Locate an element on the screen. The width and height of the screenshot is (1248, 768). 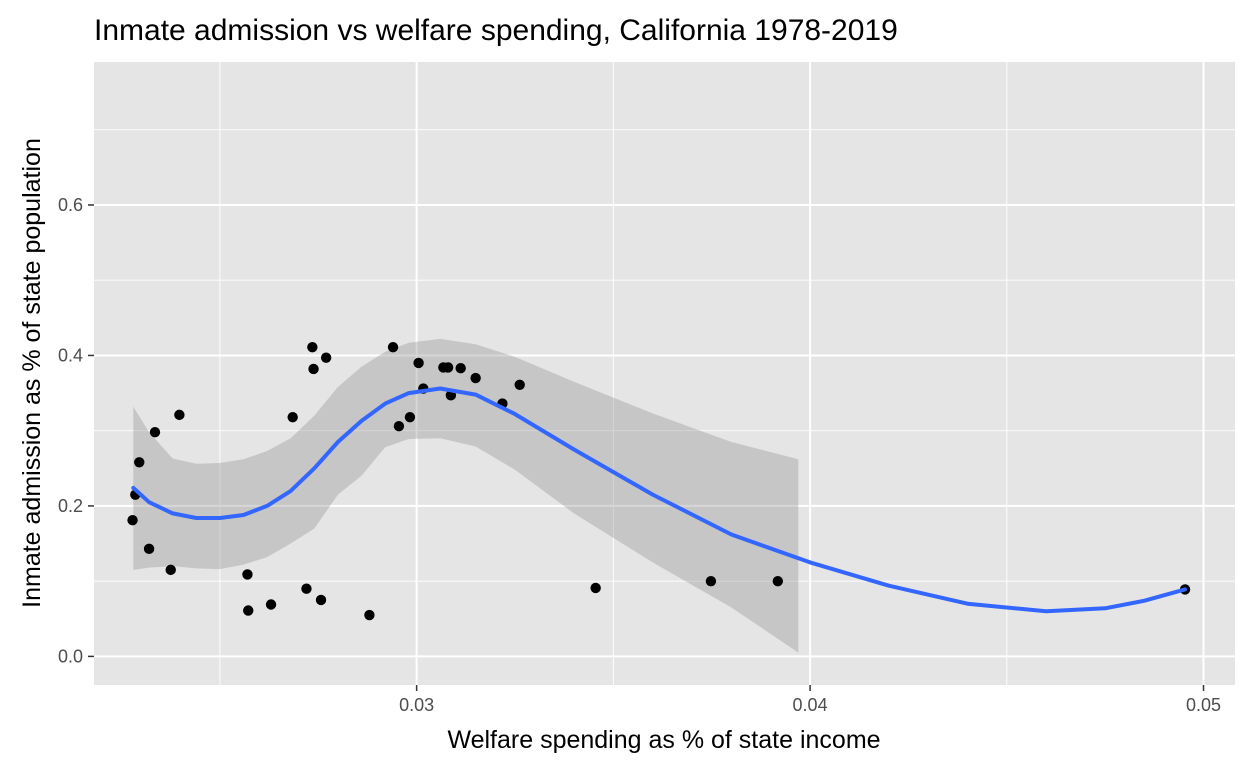
x-axis: 0.03 0.04 0.05 is located at coordinates (810, 700).